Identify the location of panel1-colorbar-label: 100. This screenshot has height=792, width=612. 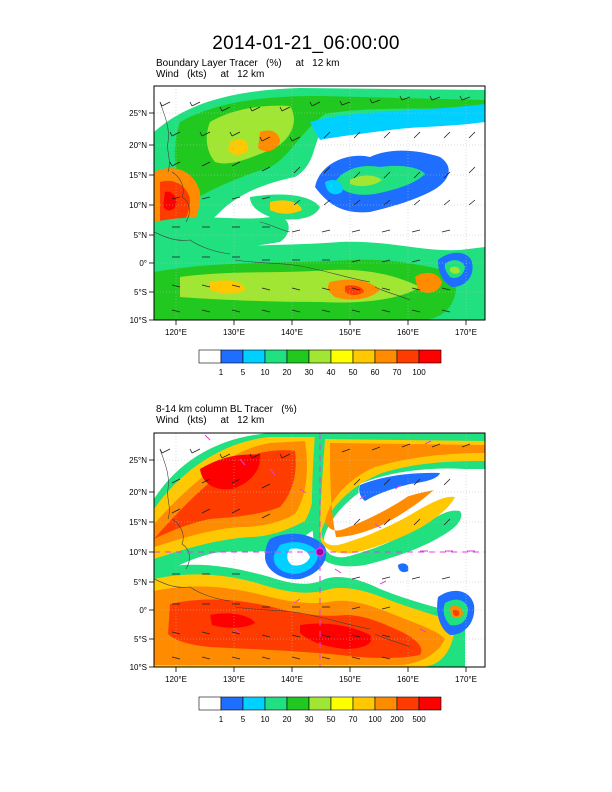
(419, 372).